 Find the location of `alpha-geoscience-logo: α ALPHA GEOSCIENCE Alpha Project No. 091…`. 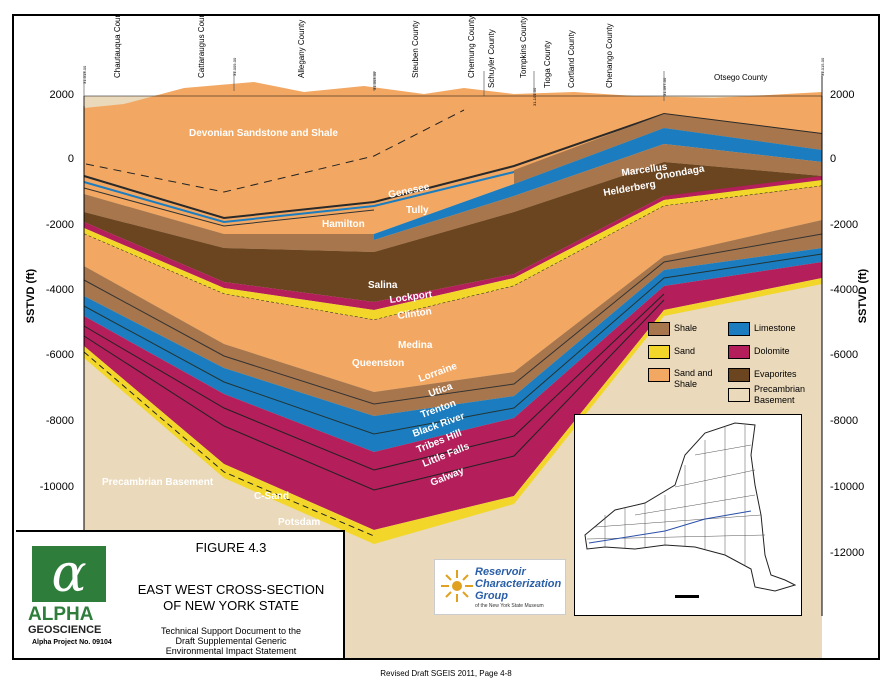

alpha-geoscience-logo: α ALPHA GEOSCIENCE Alpha Project No. 091… is located at coordinates (72, 594).